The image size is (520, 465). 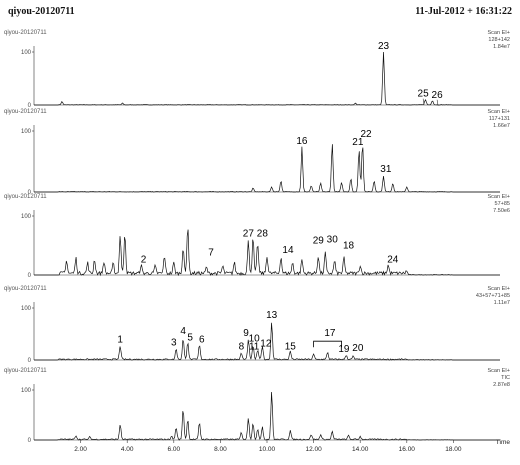 I want to click on x-tick-label: 10.00, so click(x=267, y=449).